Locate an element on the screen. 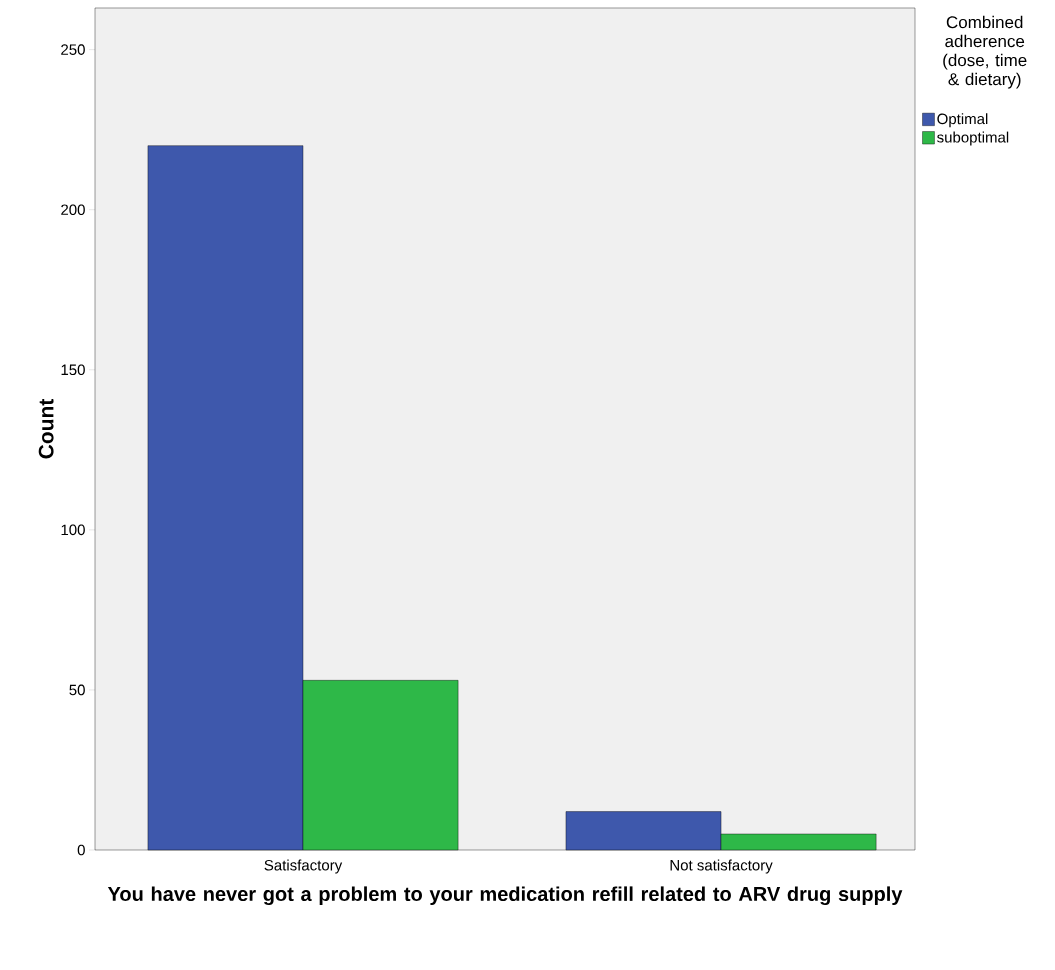  x-tick-label: Not satisfactory is located at coordinates (721, 866).